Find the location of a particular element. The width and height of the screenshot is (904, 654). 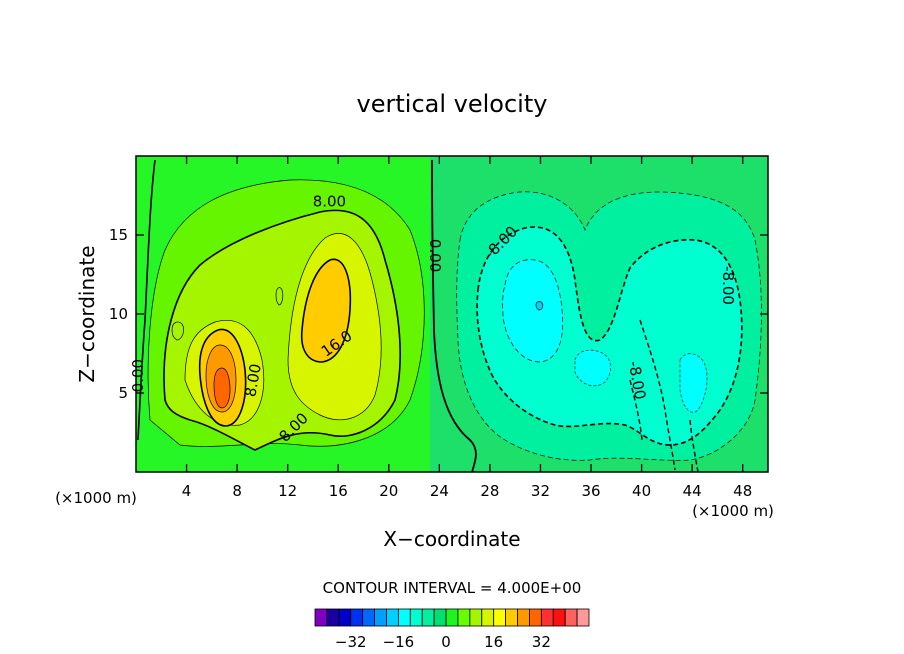

colorbar-tick-label: −32 is located at coordinates (351, 642).